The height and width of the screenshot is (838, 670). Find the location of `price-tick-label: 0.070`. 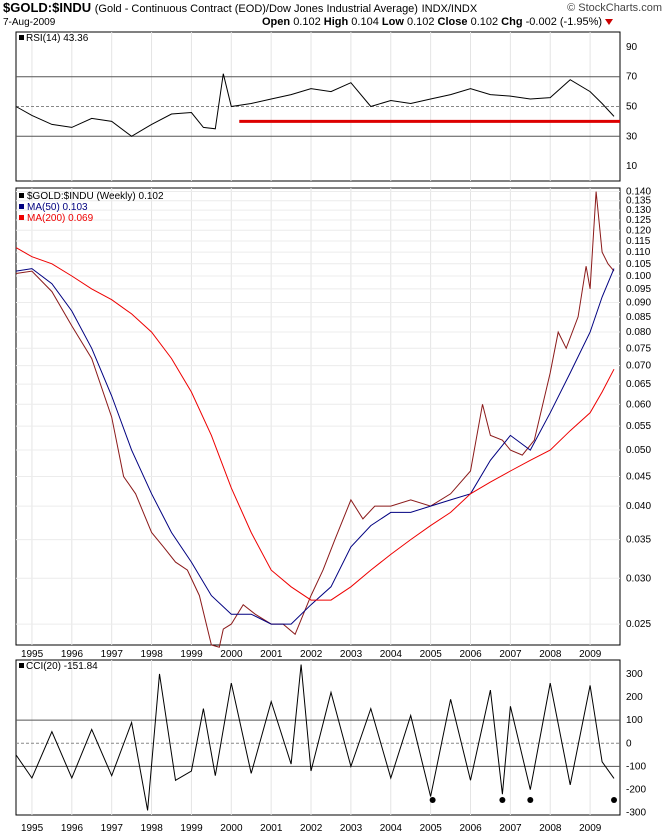

price-tick-label: 0.070 is located at coordinates (638, 366).